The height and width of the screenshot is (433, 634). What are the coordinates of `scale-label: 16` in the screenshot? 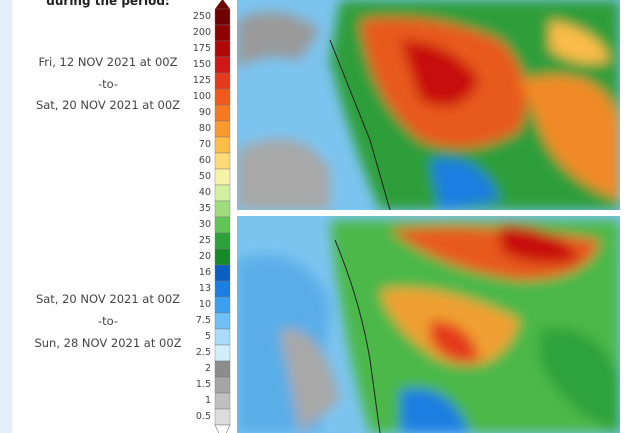 It's located at (205, 272).